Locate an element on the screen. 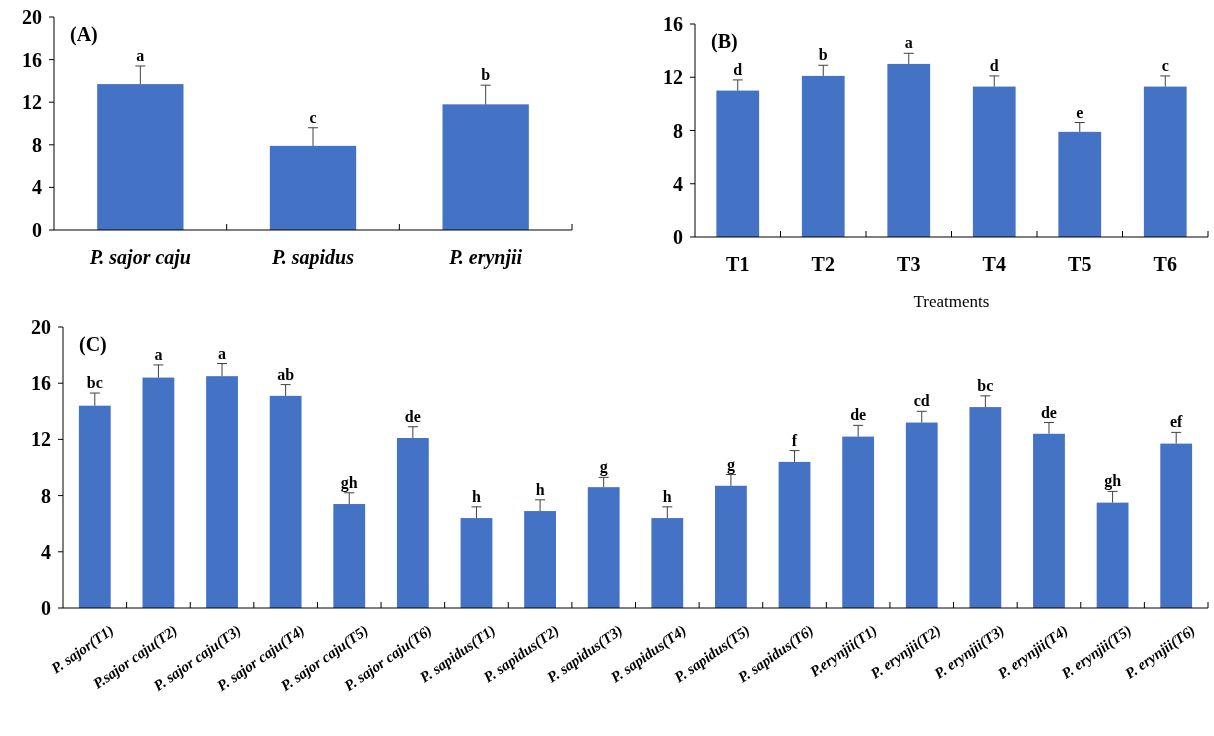 The image size is (1214, 736). x-tick-label: T6 is located at coordinates (1165, 264).